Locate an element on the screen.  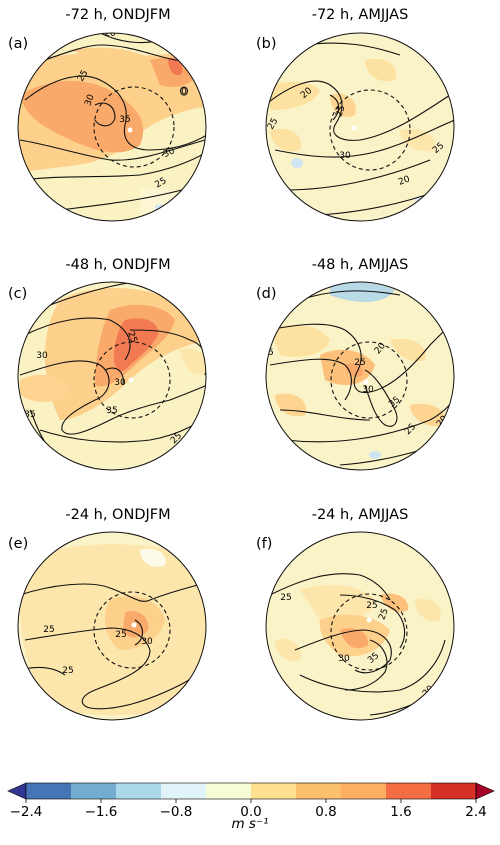
panel-c: -48 h, ONDJFM (c) 20 25 30 is located at coordinates (107, 364).